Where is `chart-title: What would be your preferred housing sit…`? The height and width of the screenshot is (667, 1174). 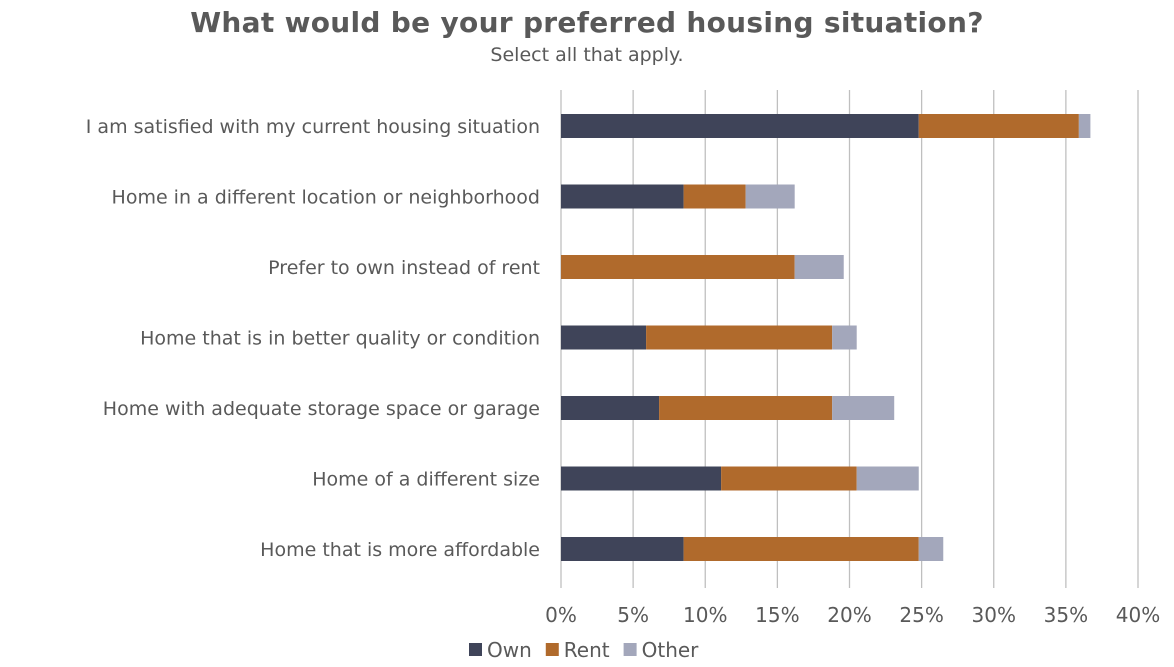
chart-title: What would be your preferred housing sit… is located at coordinates (587, 22).